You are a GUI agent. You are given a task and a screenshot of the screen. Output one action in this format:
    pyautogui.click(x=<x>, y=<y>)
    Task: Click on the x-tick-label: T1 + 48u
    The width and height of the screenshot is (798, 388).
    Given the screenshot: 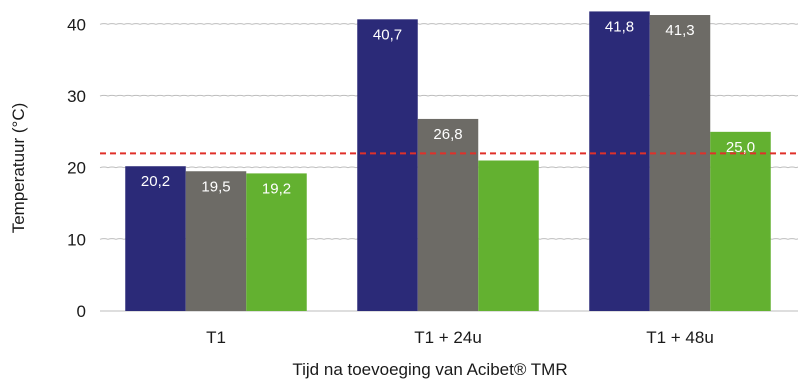 What is the action you would take?
    pyautogui.click(x=680, y=337)
    